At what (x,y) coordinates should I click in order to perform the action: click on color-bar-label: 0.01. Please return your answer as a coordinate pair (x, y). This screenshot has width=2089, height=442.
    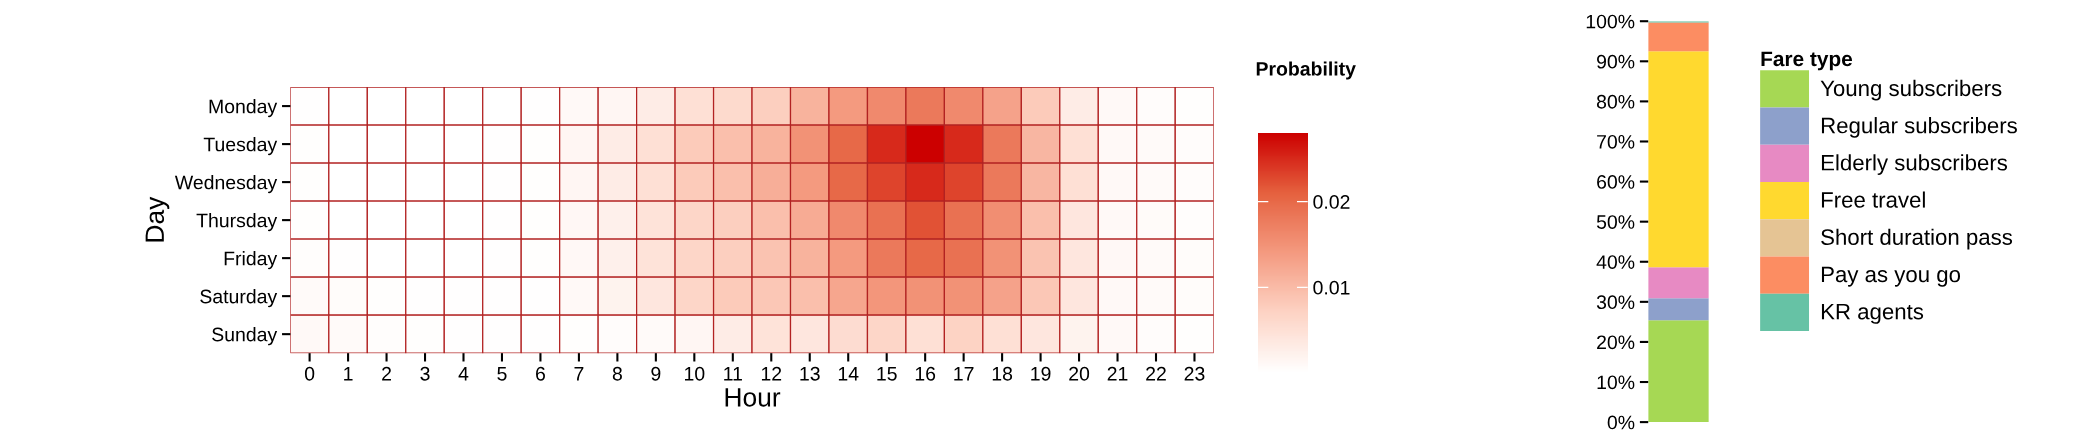
    Looking at the image, I should click on (1331, 287).